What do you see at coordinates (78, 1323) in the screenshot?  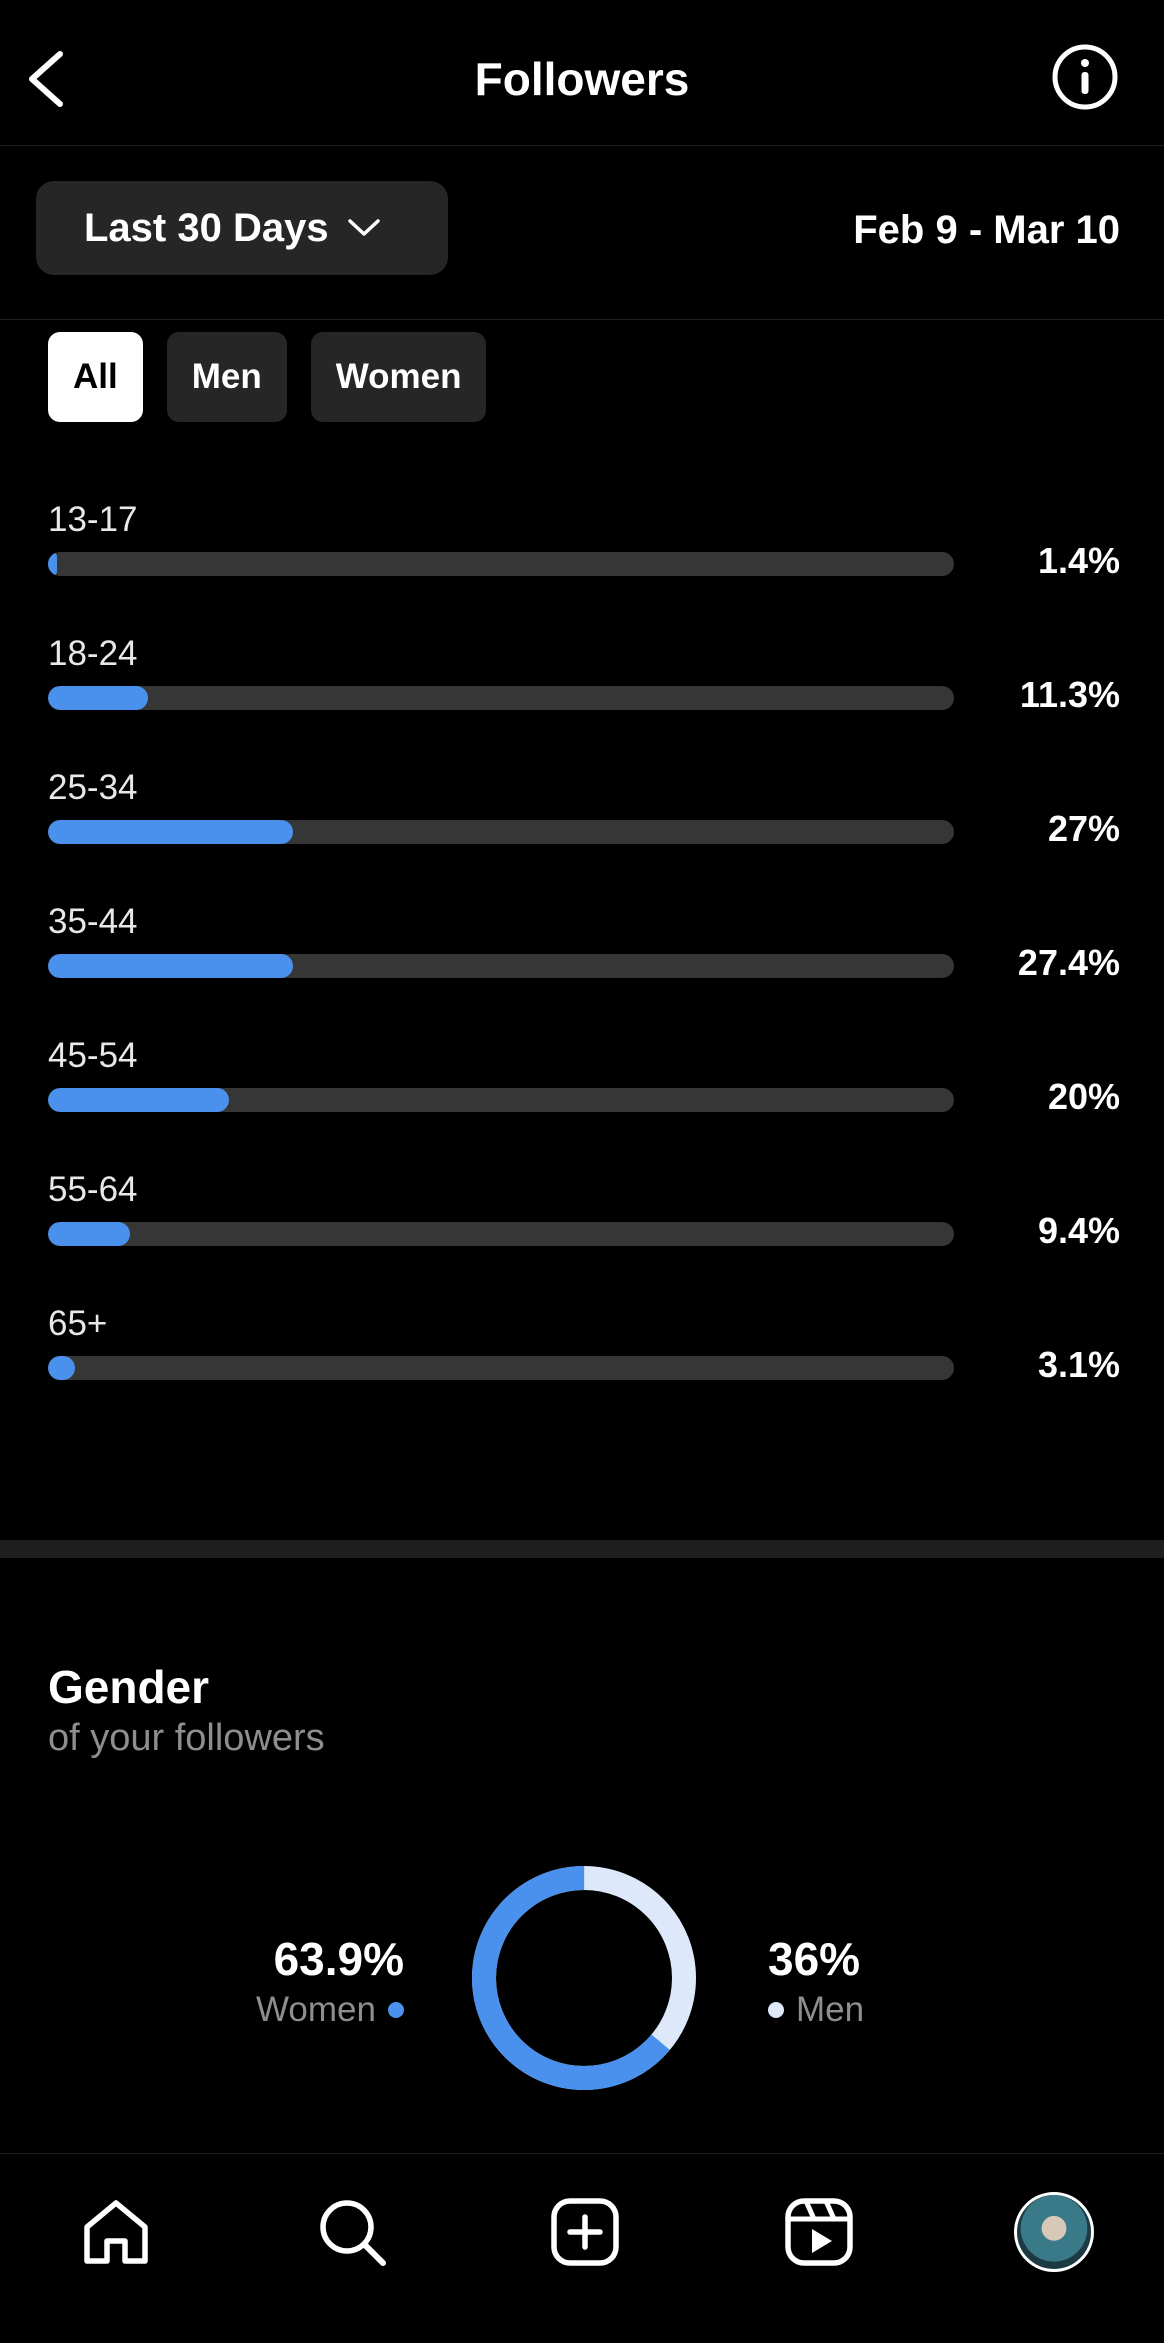 I see `age-label: 65+` at bounding box center [78, 1323].